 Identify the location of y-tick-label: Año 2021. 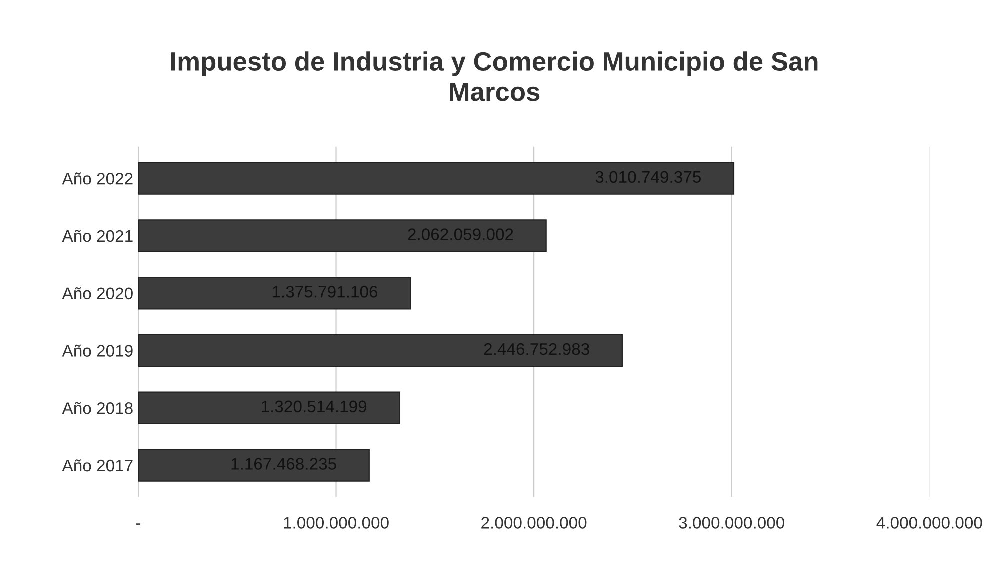
(97, 236).